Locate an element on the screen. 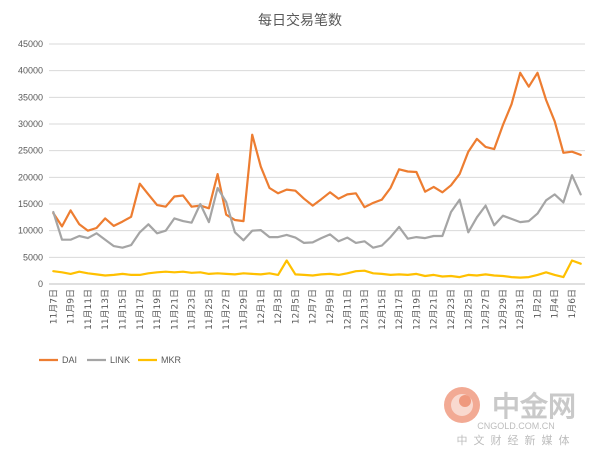 The height and width of the screenshot is (457, 600). x-tick-label: 12月1日 is located at coordinates (261, 306).